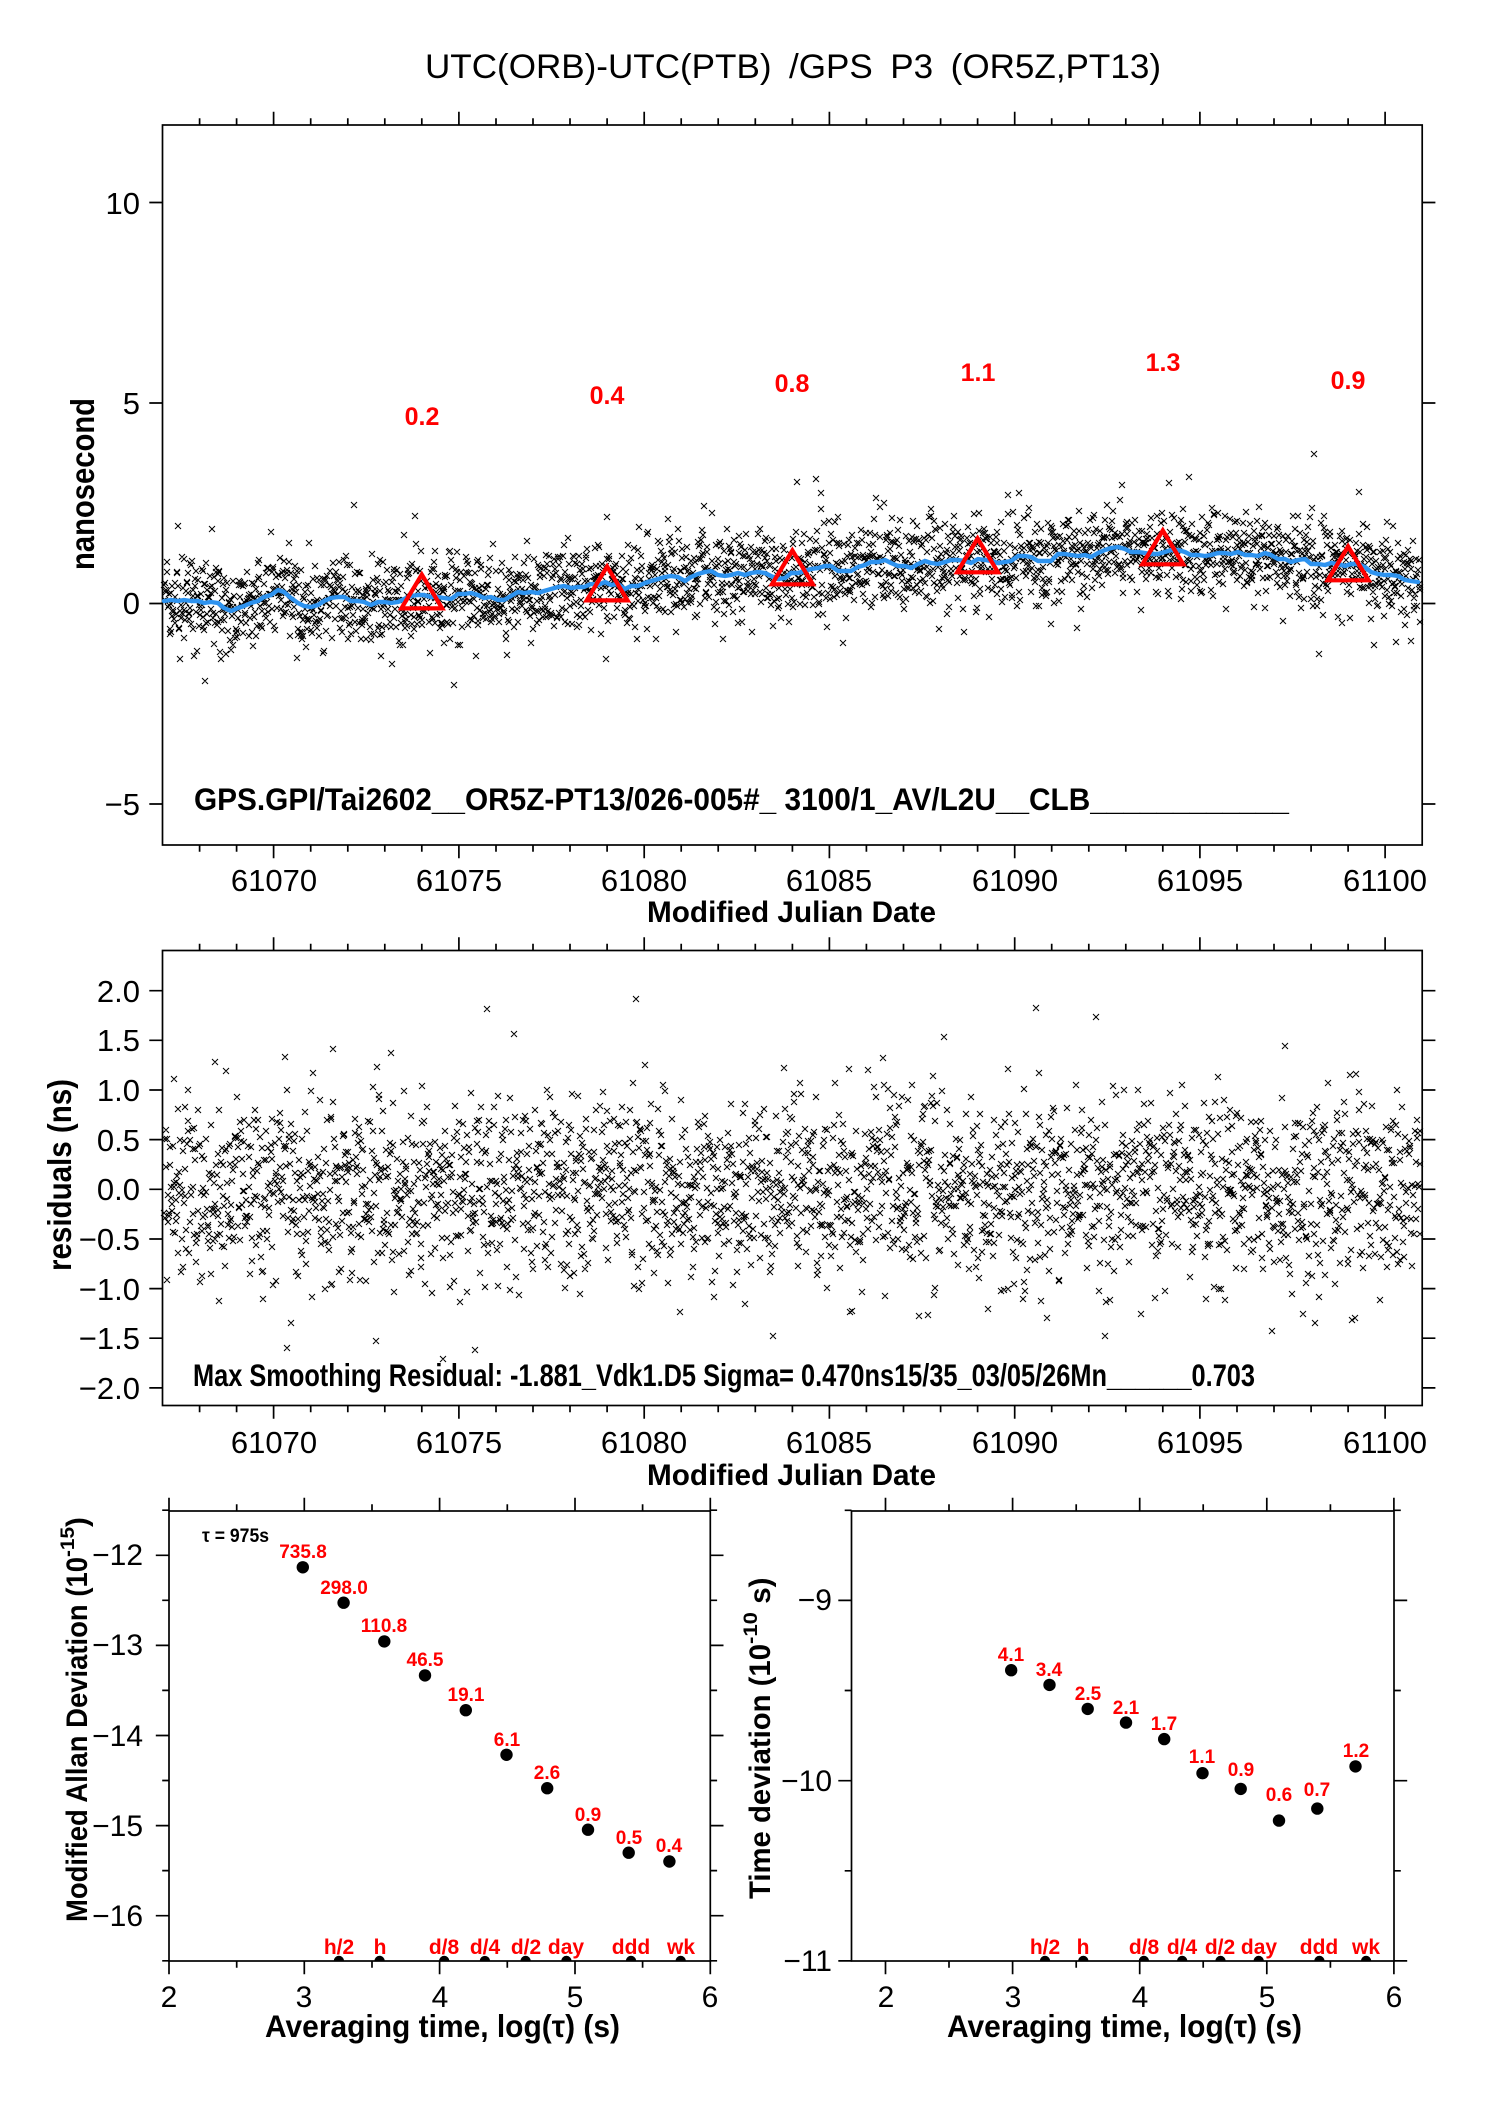  I want to click on svg-text: −15, so click(117, 1826).